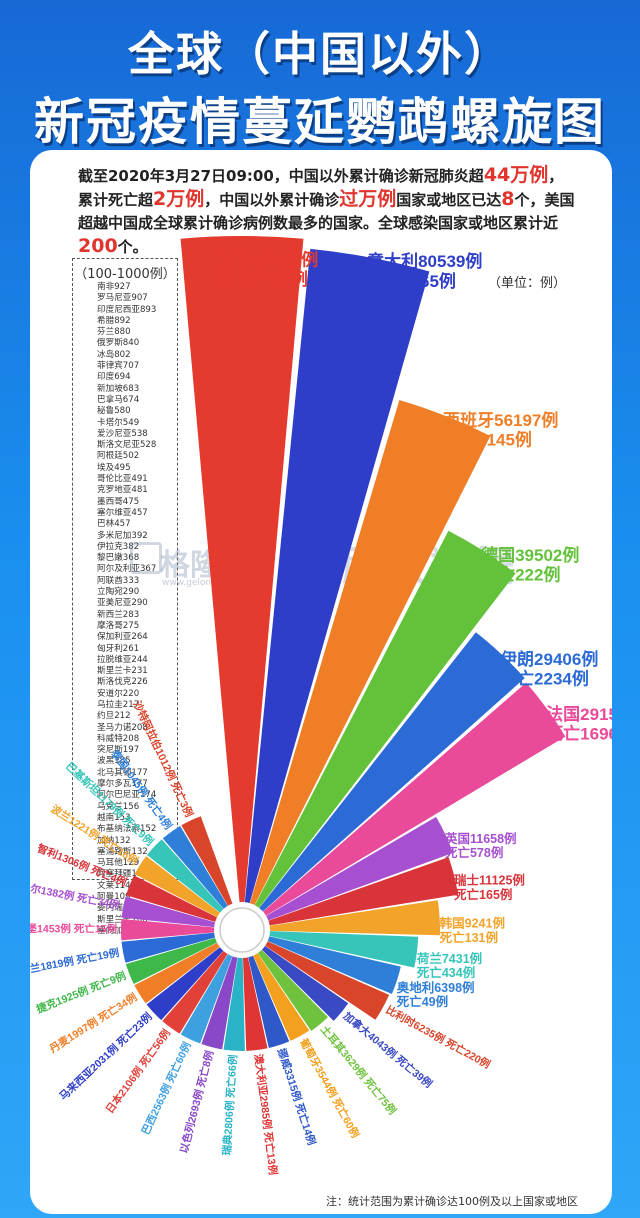  What do you see at coordinates (125, 274) in the screenshot?
I see `small-list-title: （100-1000例）` at bounding box center [125, 274].